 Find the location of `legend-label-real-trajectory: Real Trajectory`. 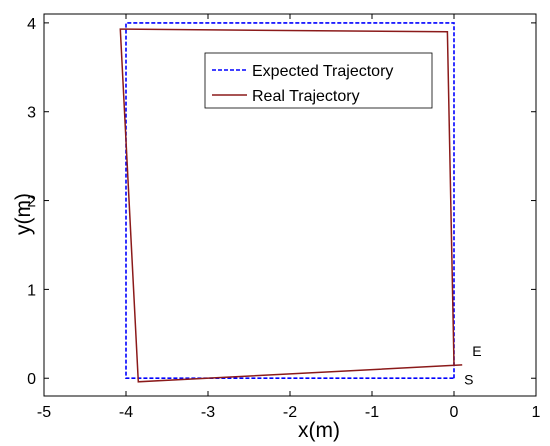

legend-label-real-trajectory: Real Trajectory is located at coordinates (306, 96).